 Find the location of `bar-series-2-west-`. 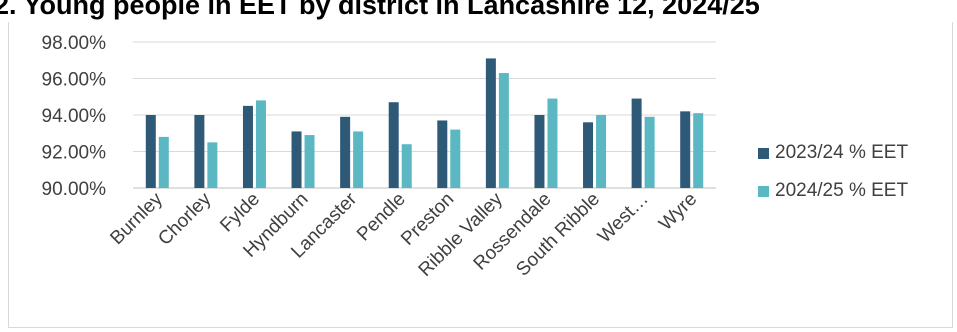

bar-series-2-west- is located at coordinates (649, 152).